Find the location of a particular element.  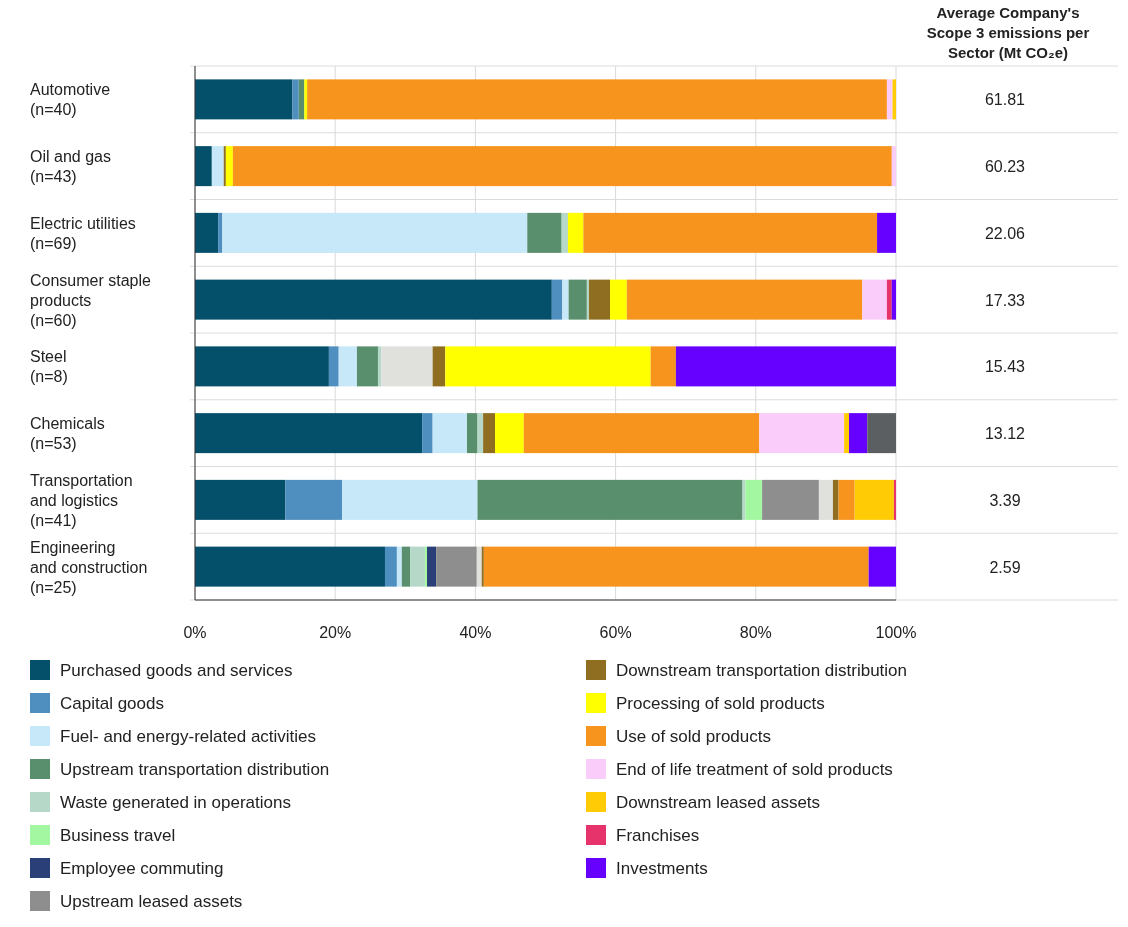

y-tick-label: Electric utilities (n=69) is located at coordinates (83, 233).